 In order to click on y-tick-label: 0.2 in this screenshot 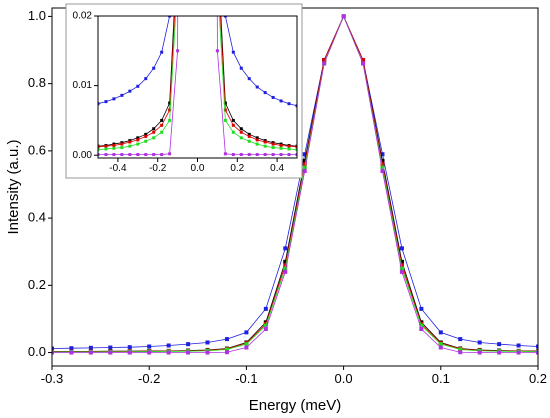, I will do `click(37, 284)`.